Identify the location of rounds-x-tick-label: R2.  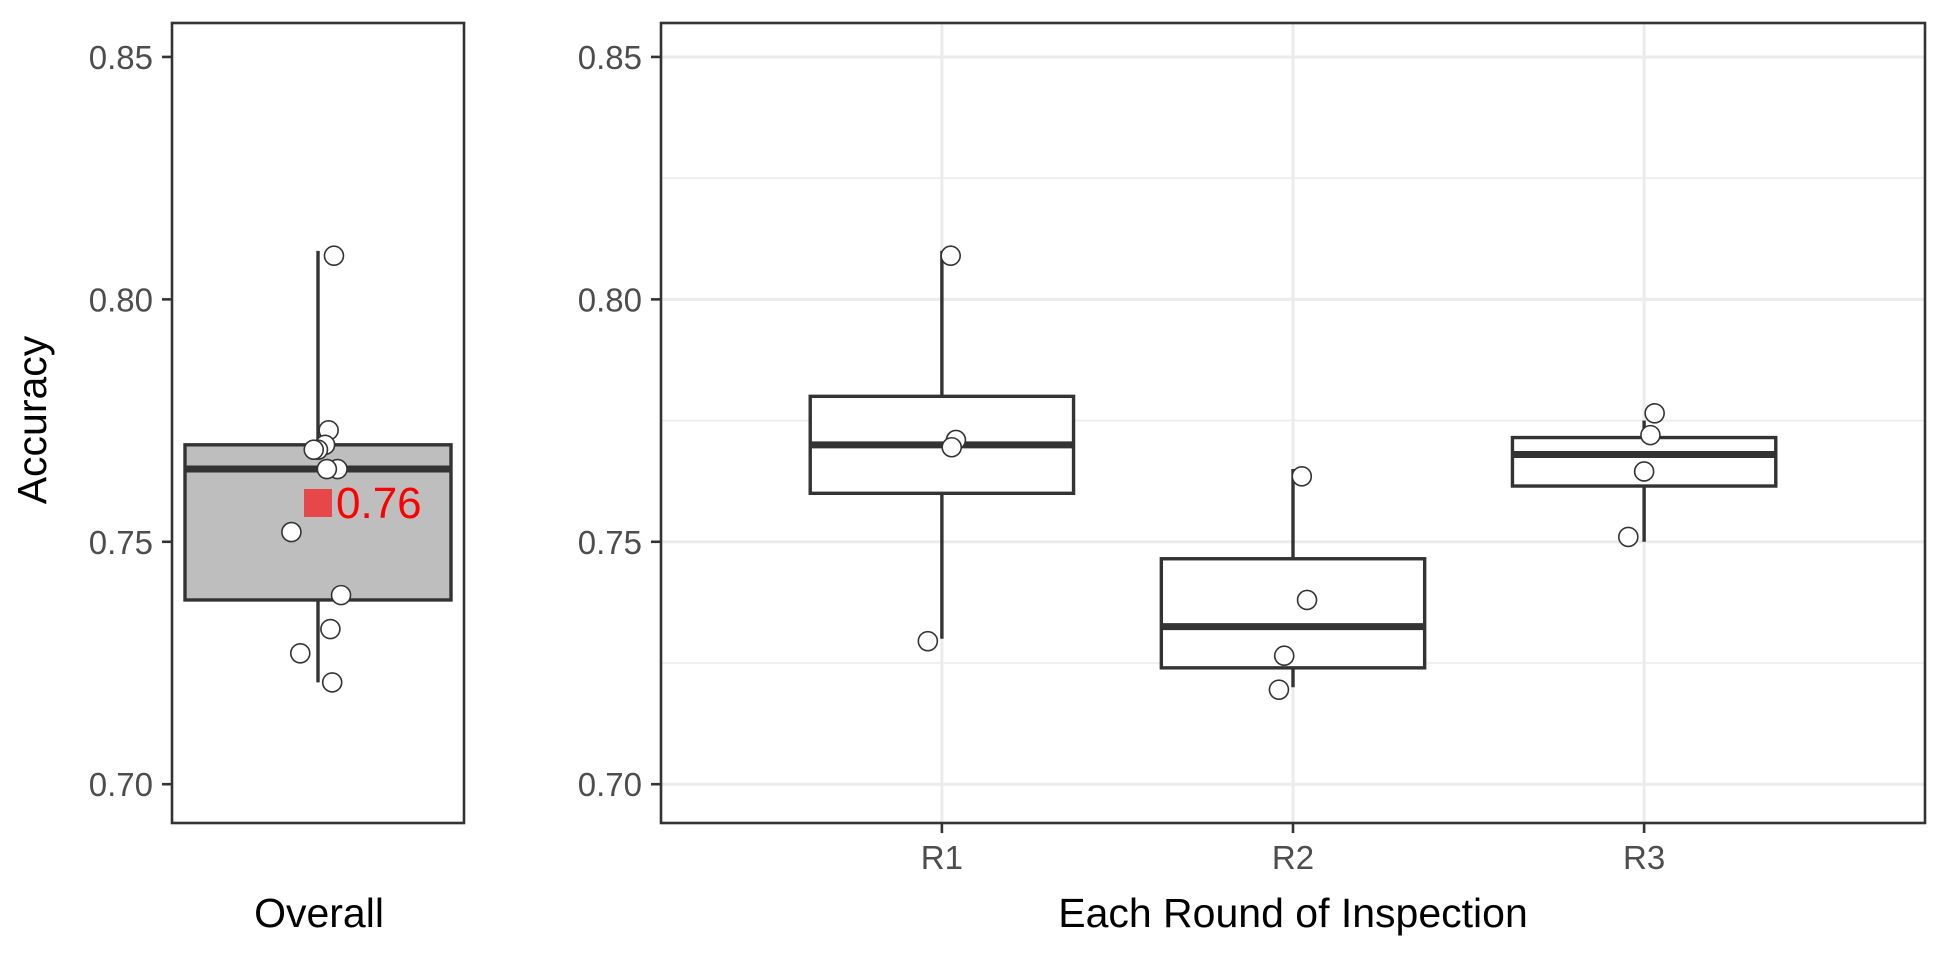
(1293, 857).